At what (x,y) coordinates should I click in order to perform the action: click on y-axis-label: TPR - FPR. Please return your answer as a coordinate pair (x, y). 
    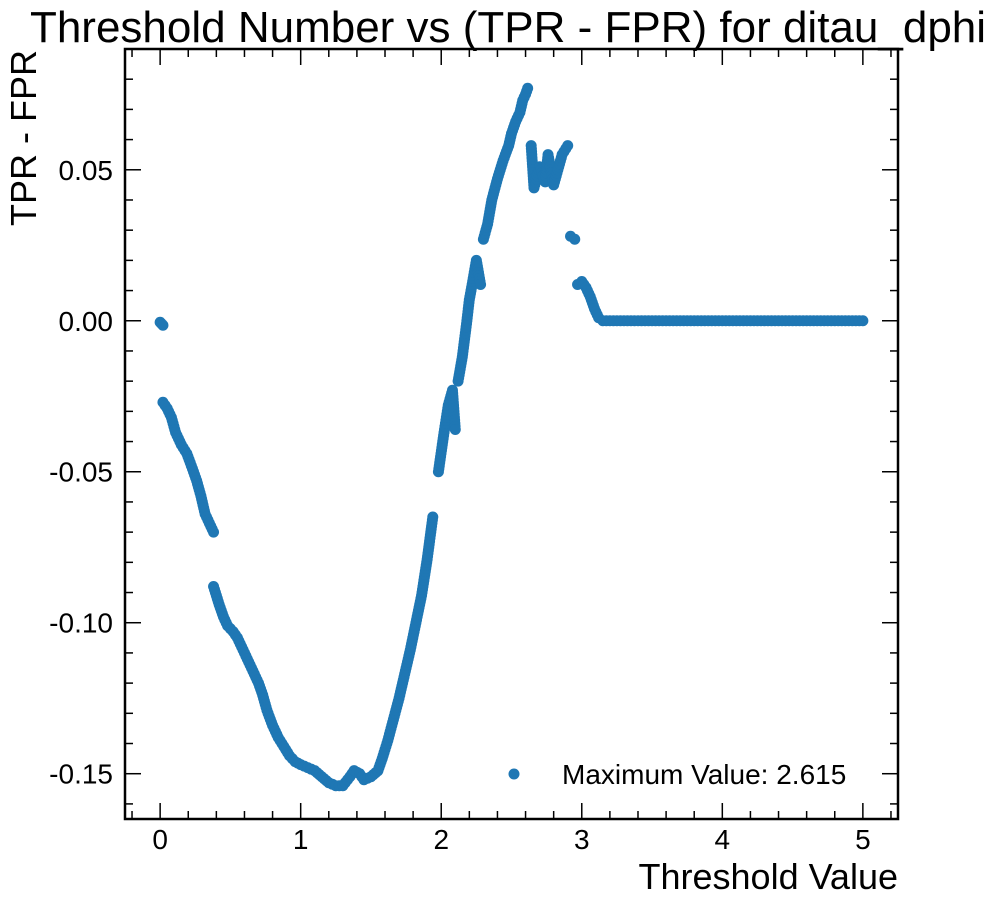
    Looking at the image, I should click on (23, 138).